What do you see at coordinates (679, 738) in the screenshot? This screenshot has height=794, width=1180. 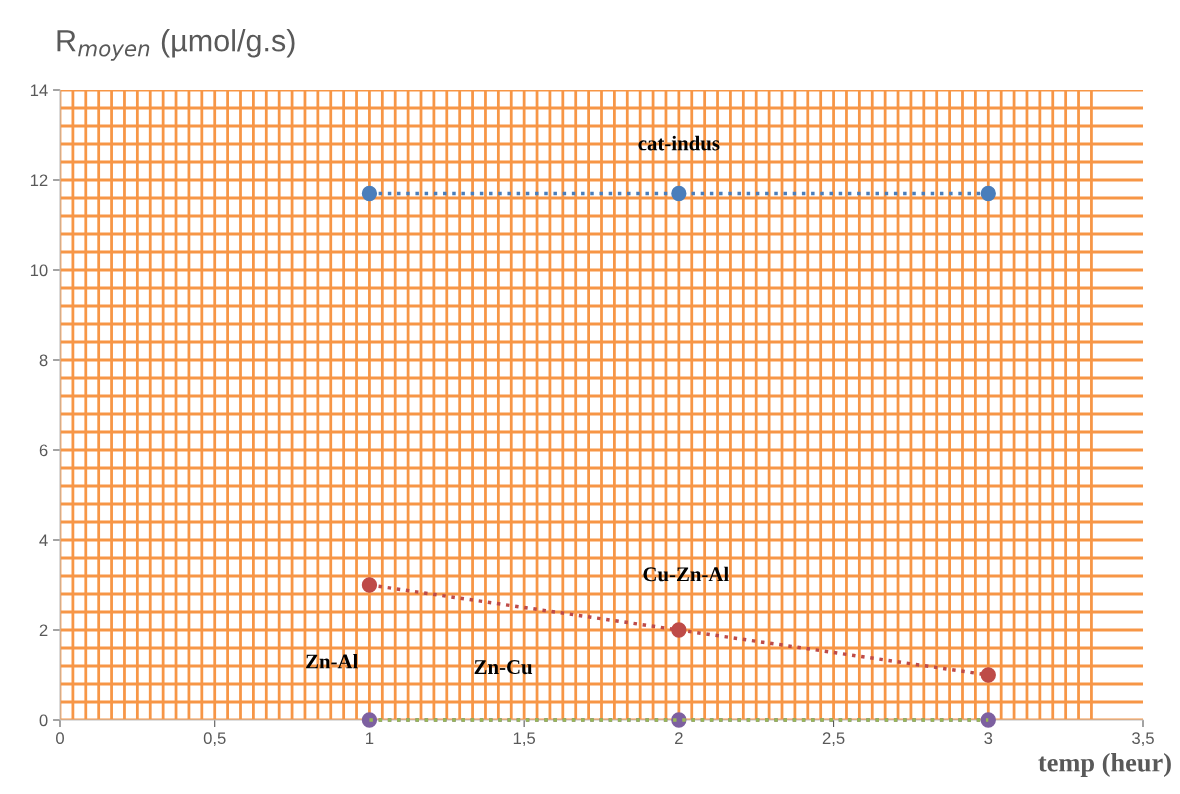 I see `x-tick-label: 2` at bounding box center [679, 738].